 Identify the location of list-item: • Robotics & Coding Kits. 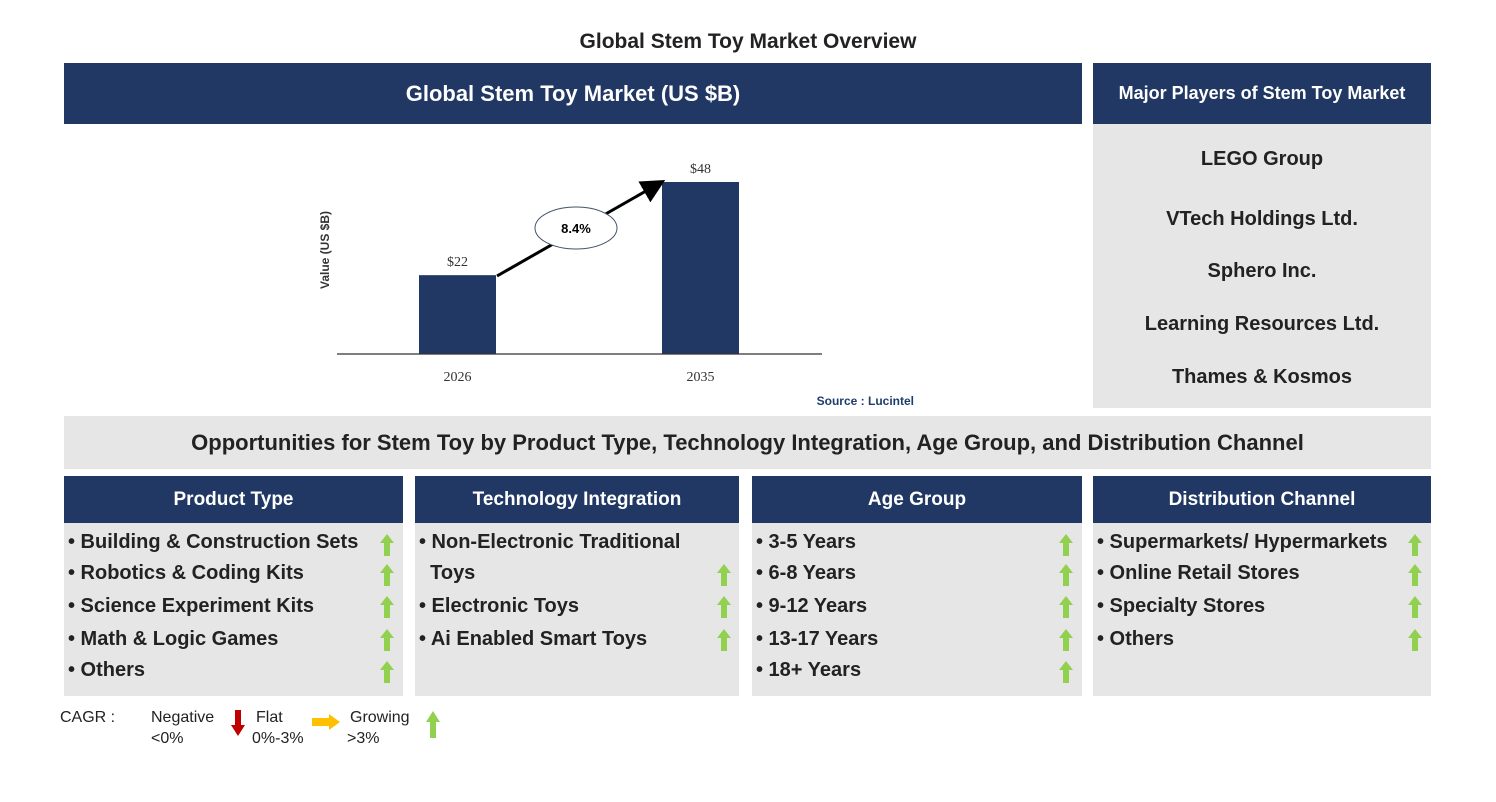
(186, 573).